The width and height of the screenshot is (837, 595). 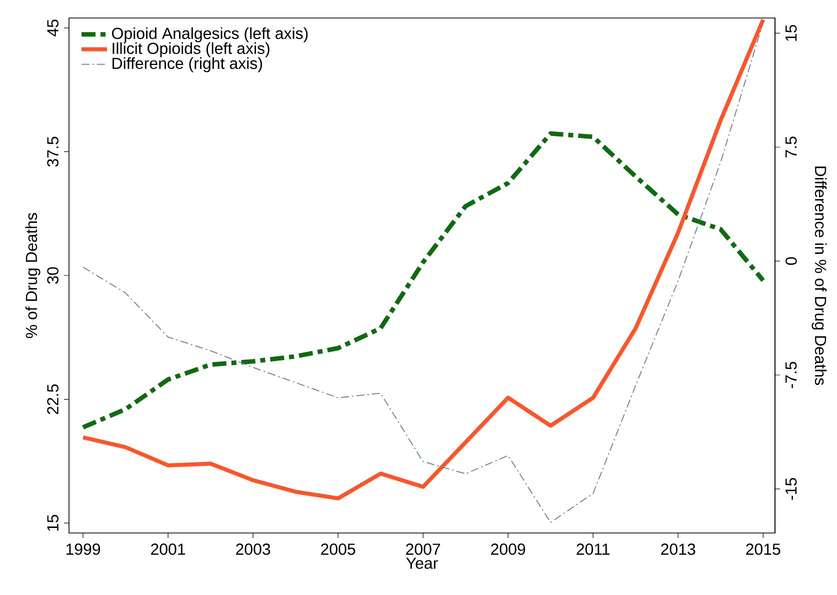 I want to click on x-tick-label: 2007, so click(x=423, y=549).